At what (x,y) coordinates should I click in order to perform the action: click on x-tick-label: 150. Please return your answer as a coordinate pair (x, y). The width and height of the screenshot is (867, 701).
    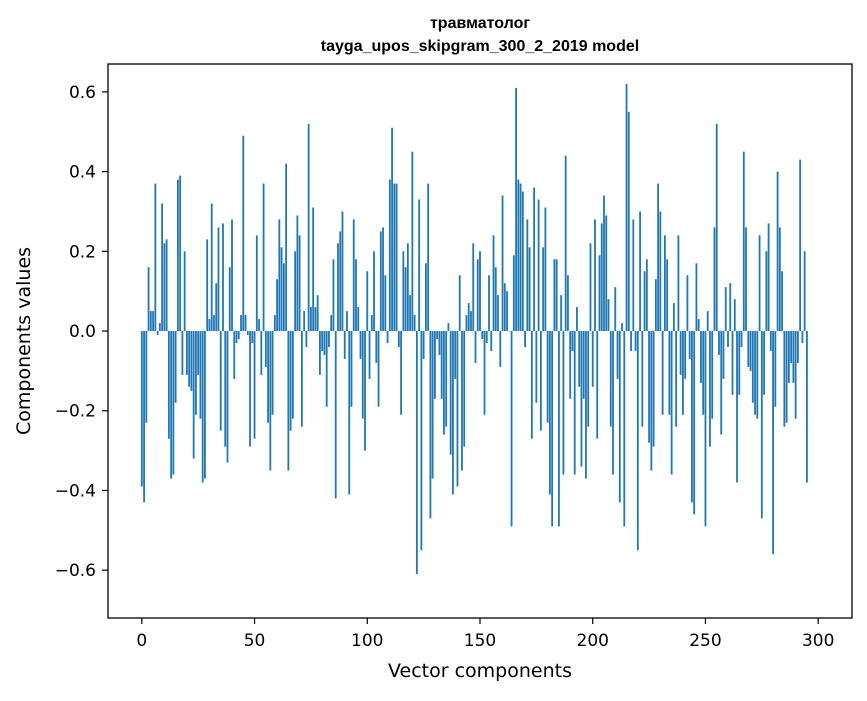
    Looking at the image, I should click on (480, 641).